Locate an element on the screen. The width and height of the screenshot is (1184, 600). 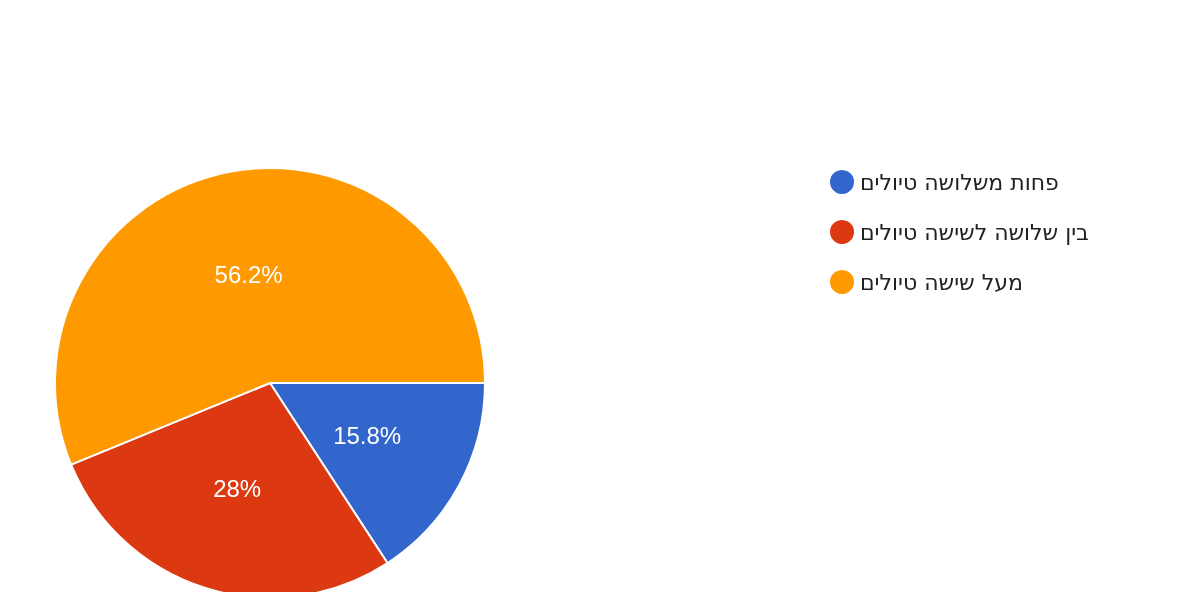
data-label: 56.2% is located at coordinates (248, 275).